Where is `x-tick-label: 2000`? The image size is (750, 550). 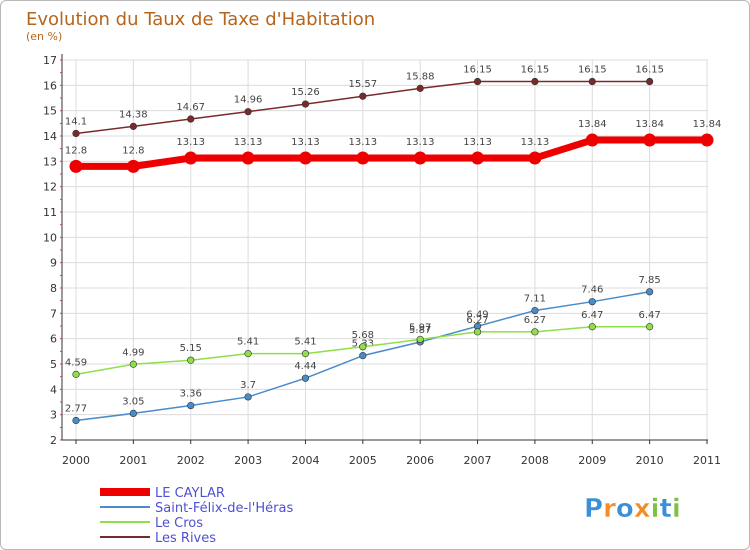
x-tick-label: 2000 is located at coordinates (76, 460).